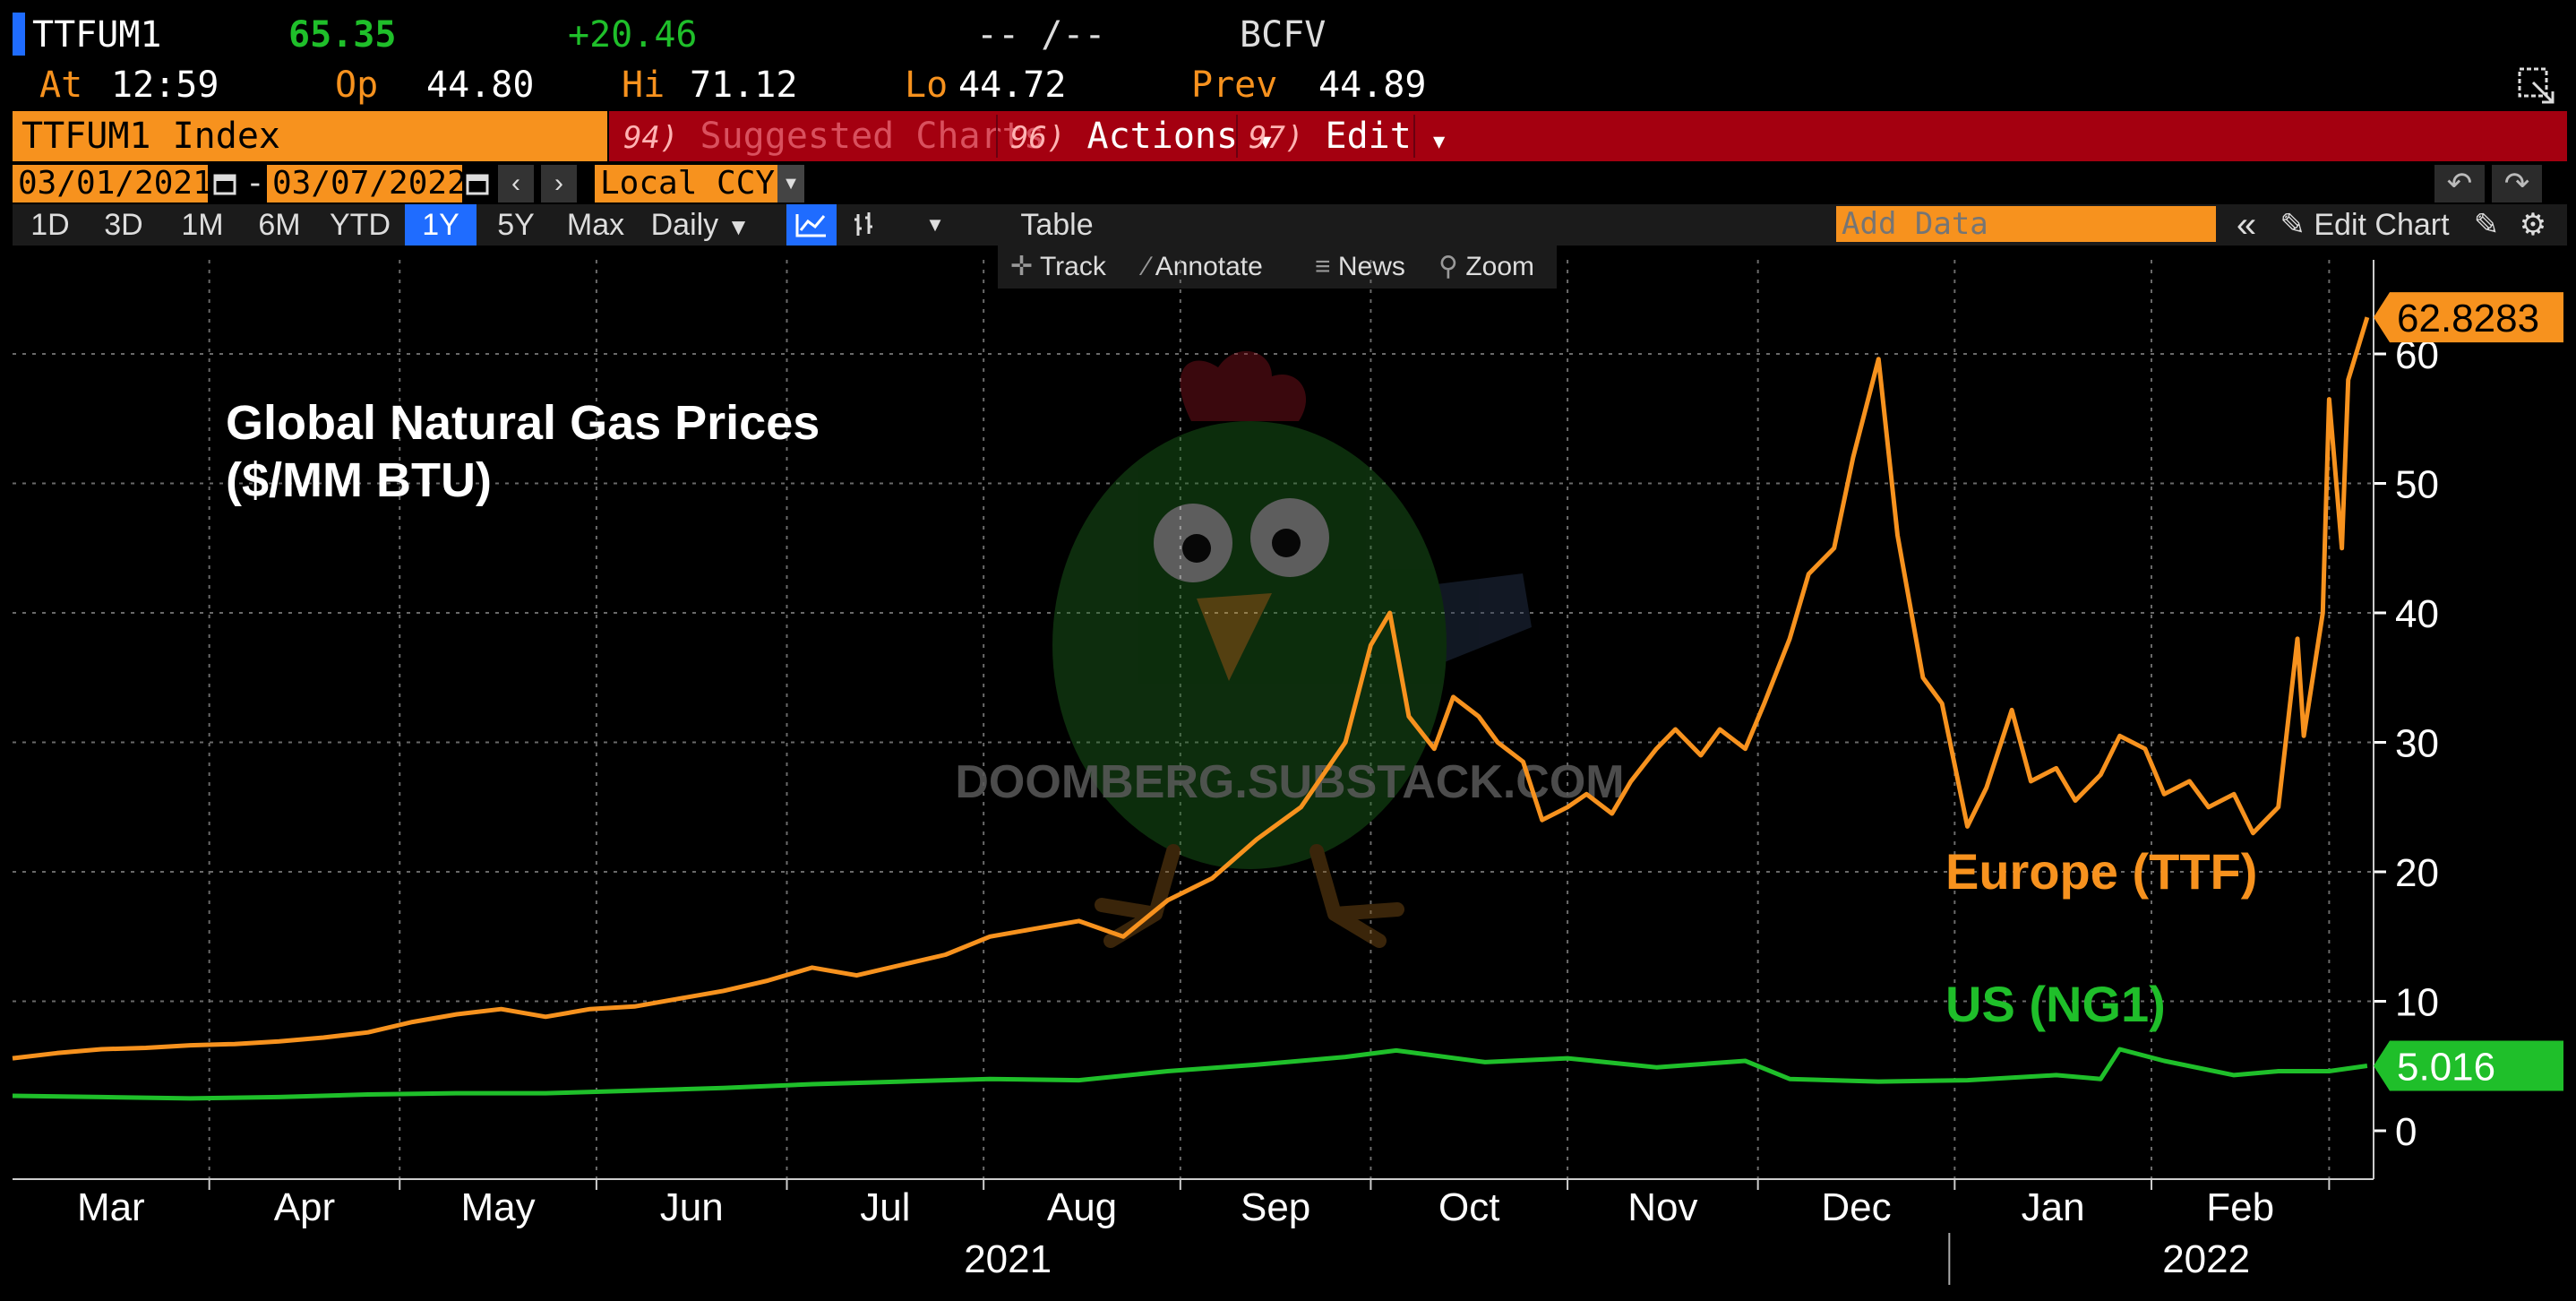  I want to click on chicken-mascot-watermark, so click(1292, 649).